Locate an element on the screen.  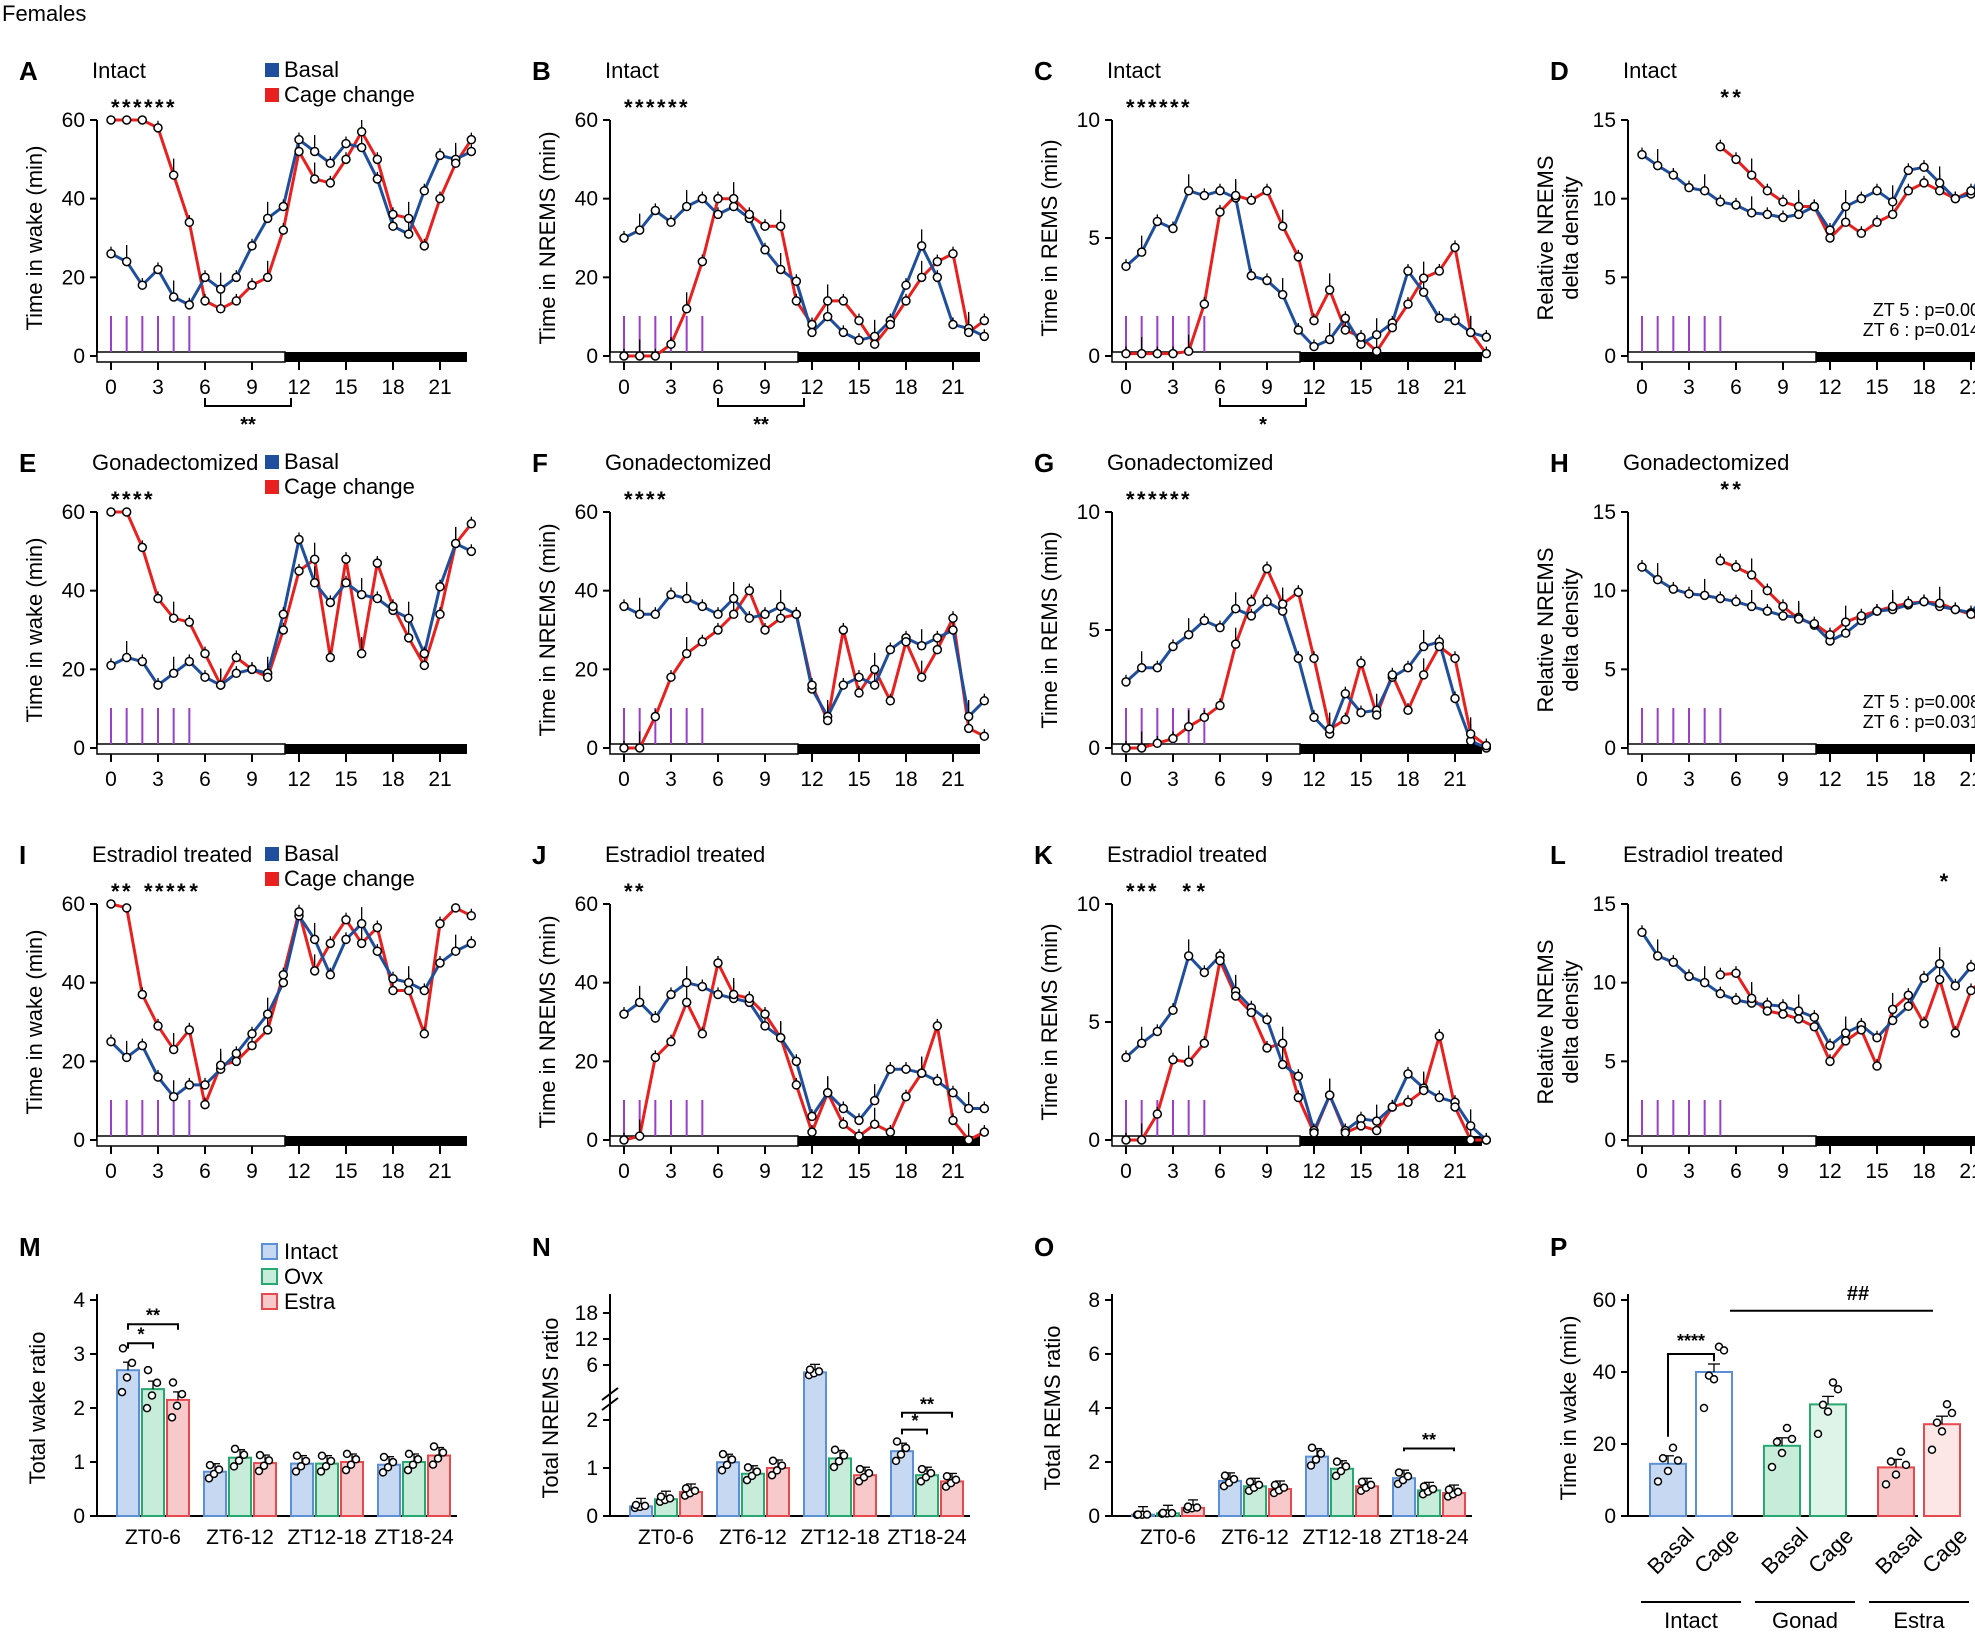
significance-bracket is located at coordinates (761, 402).